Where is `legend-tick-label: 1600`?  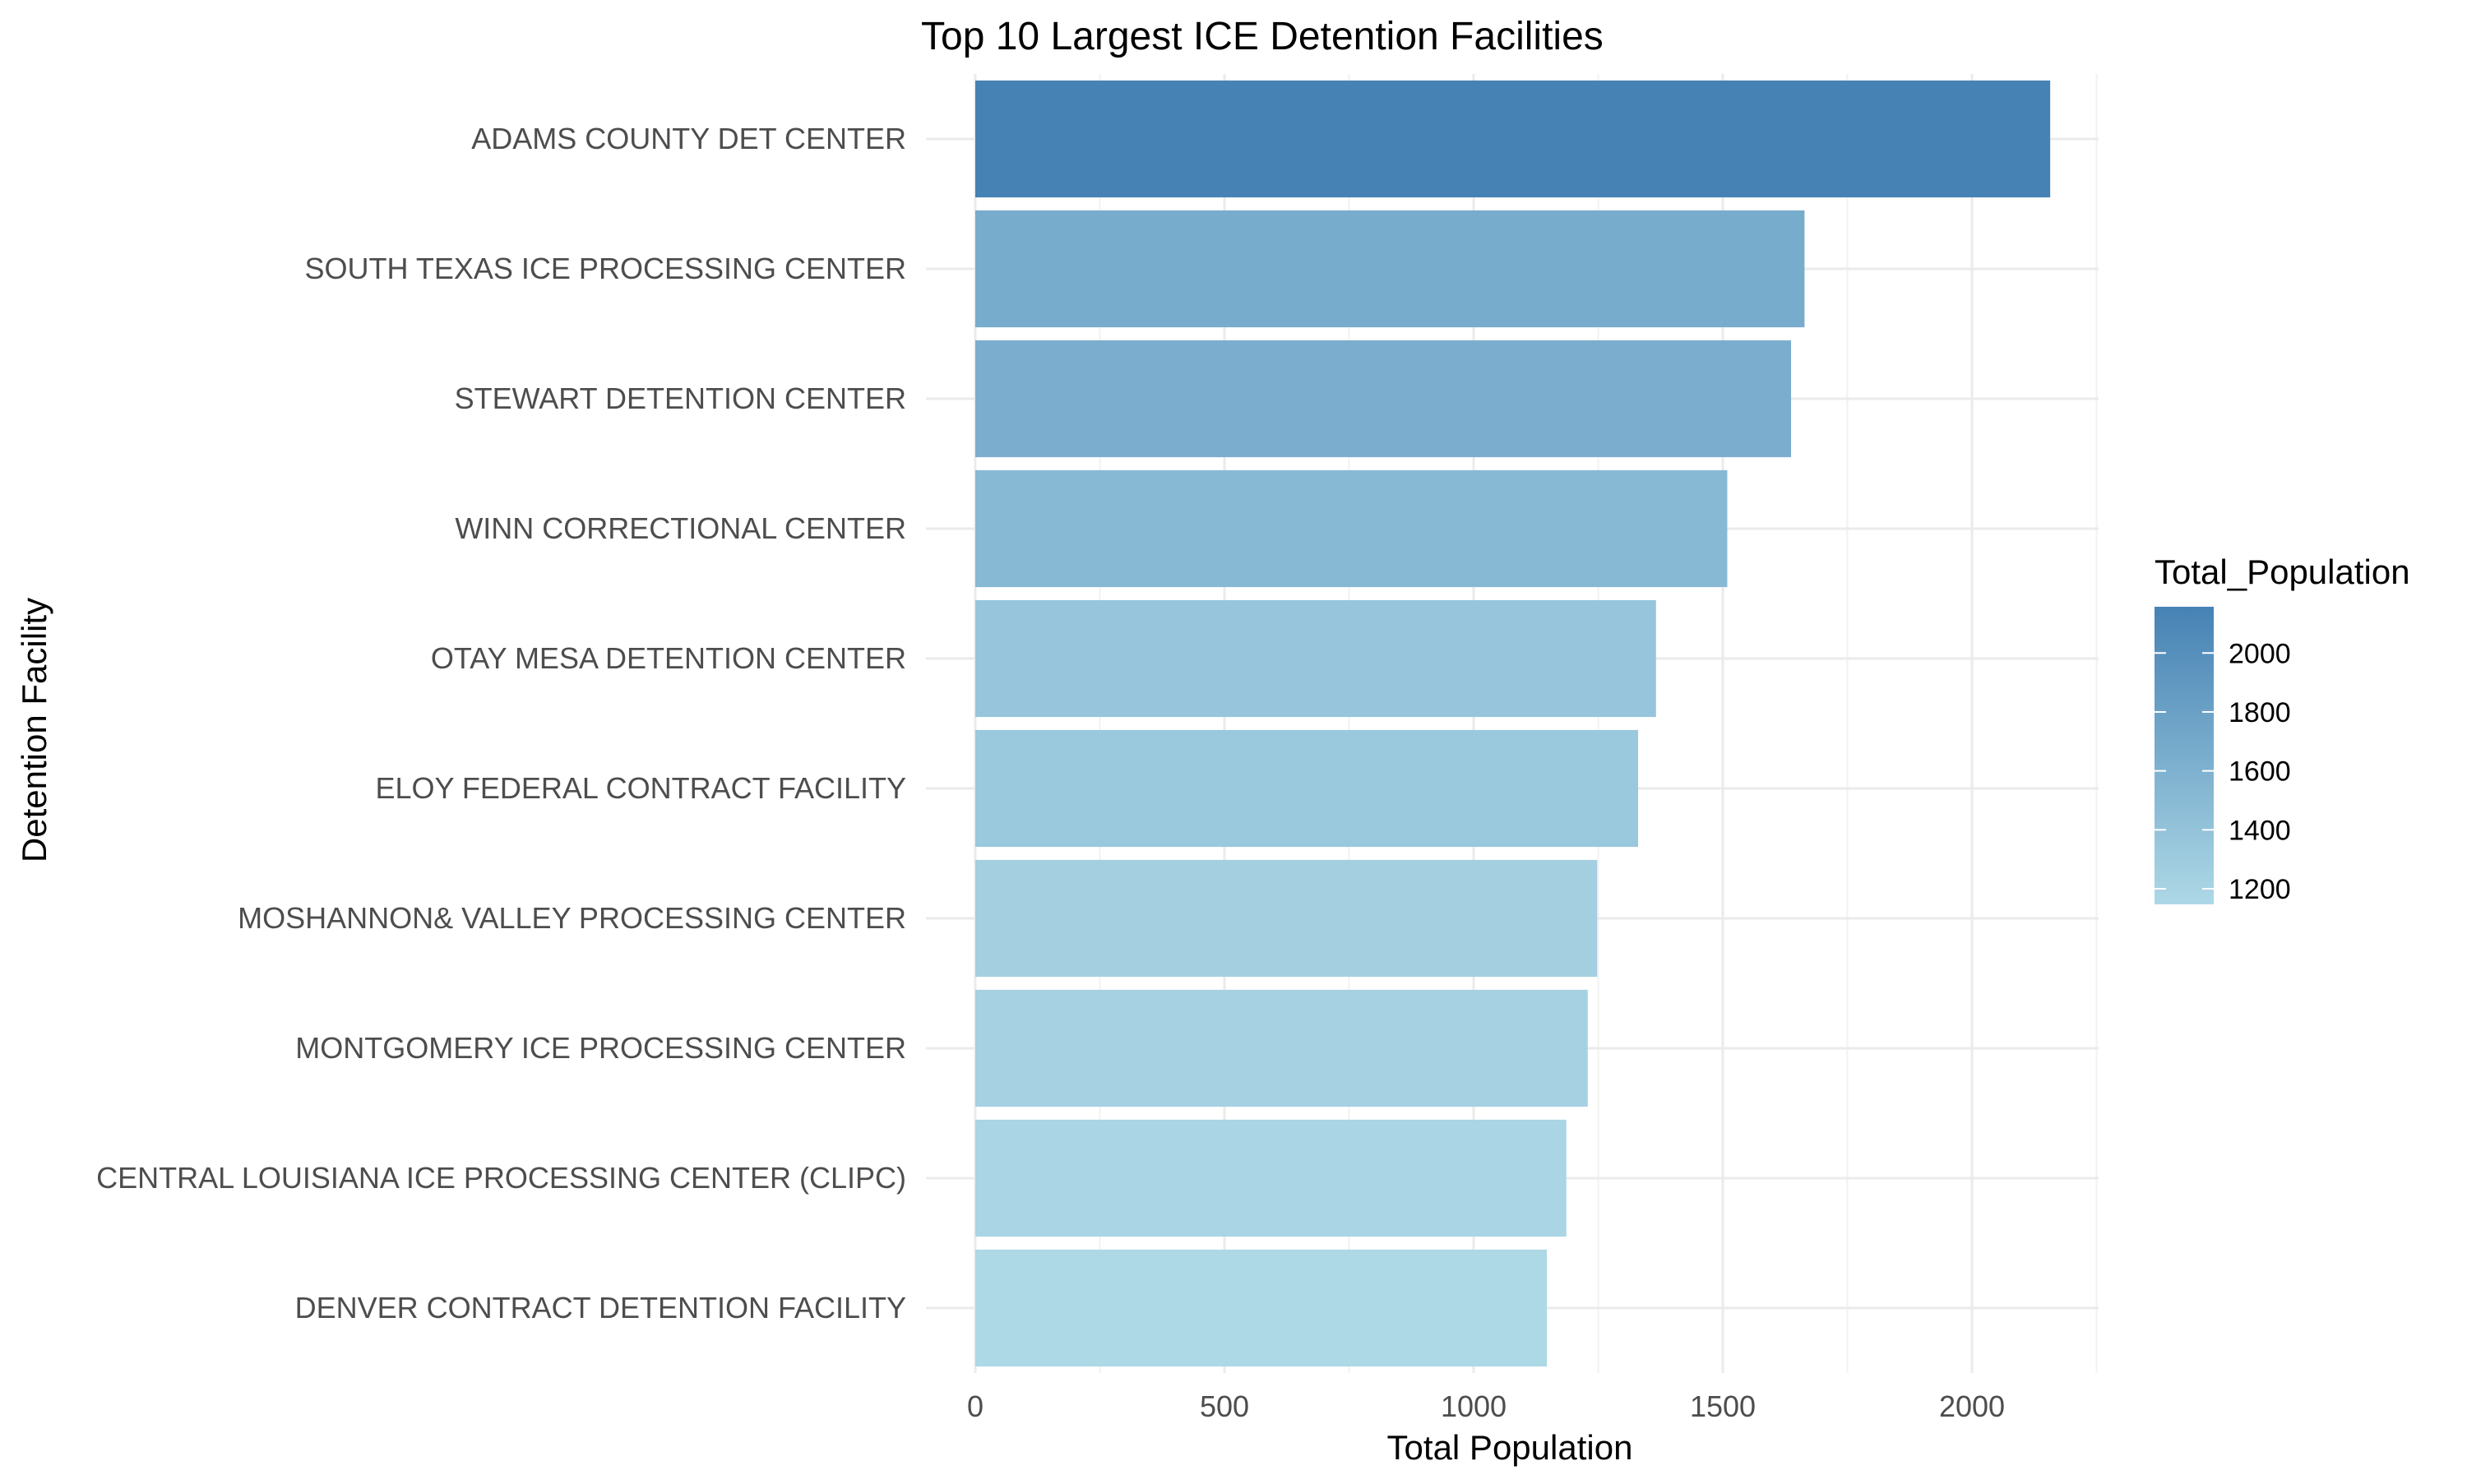 legend-tick-label: 1600 is located at coordinates (2260, 772).